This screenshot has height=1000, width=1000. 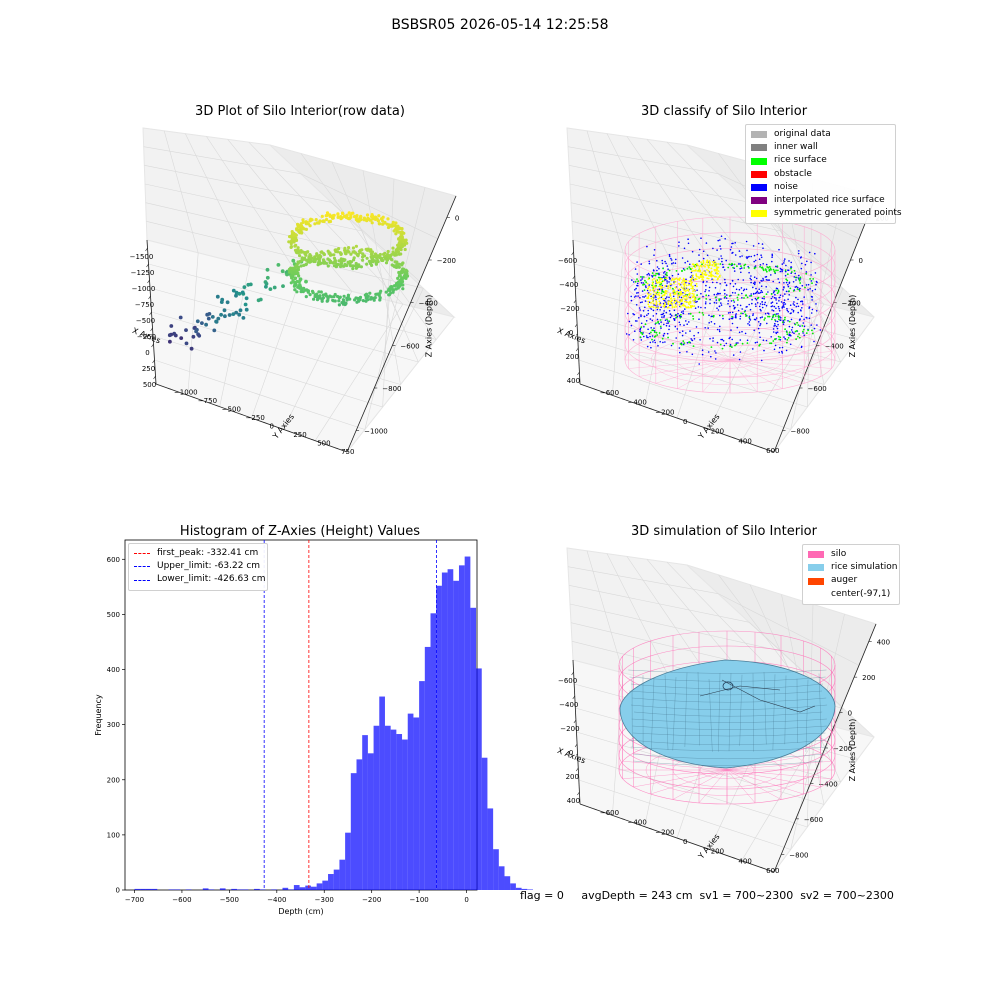 What do you see at coordinates (759, 201) in the screenshot?
I see `legend-swatch` at bounding box center [759, 201].